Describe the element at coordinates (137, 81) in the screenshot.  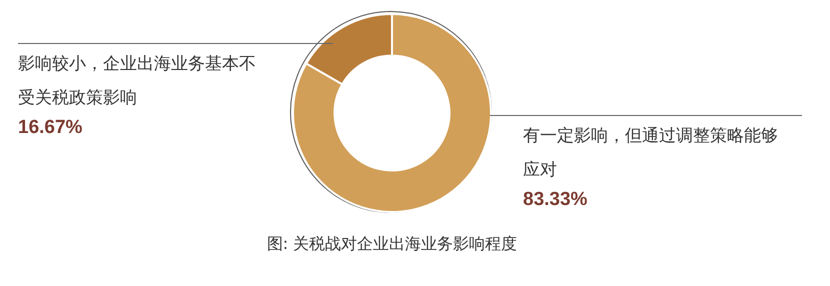
I see `slice-label: 影响较小，企业出海业务基本不受关税政策影响` at that location.